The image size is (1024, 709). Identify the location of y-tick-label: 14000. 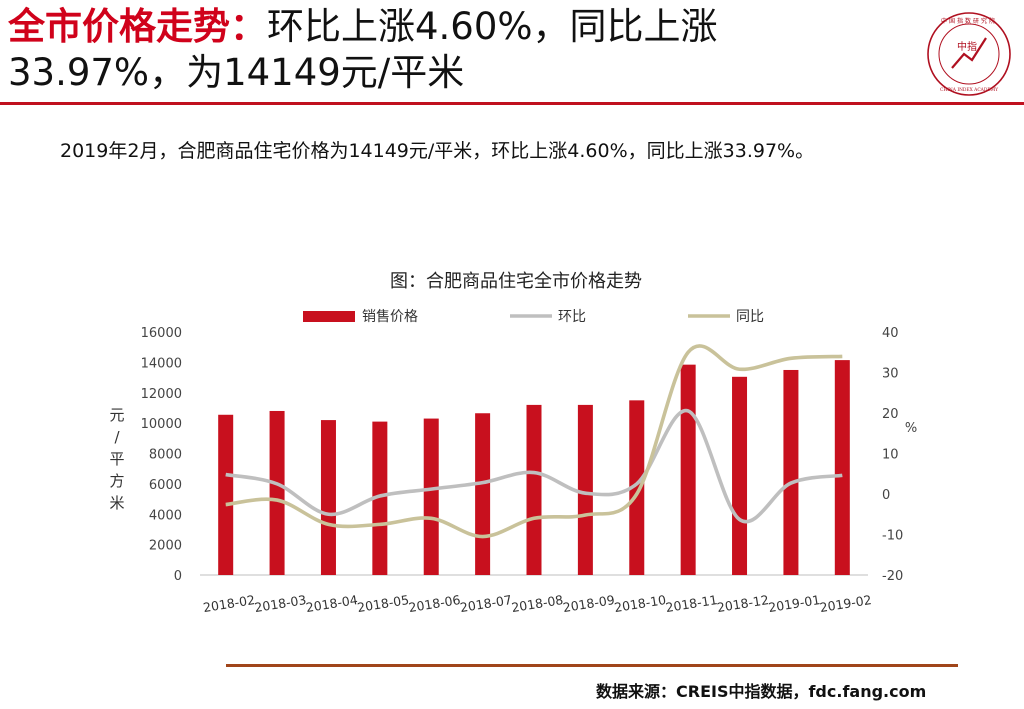
(161, 363).